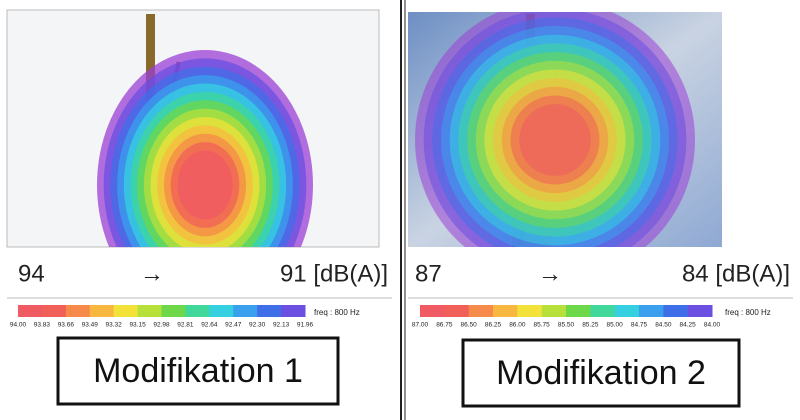 The width and height of the screenshot is (800, 420). Describe the element at coordinates (185, 325) in the screenshot. I see `scale-label: 92.81` at that location.